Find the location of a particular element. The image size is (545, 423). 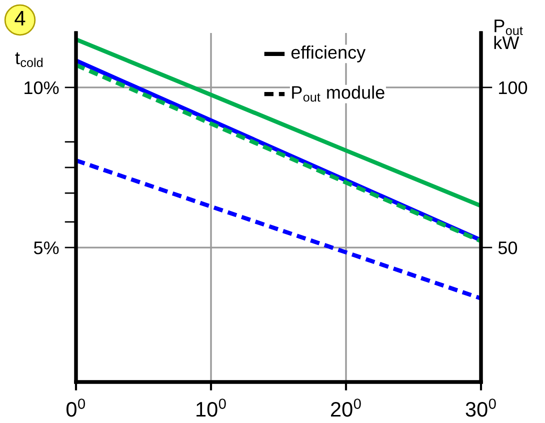

annotation: P$_{out}$ module is located at coordinates (338, 94).